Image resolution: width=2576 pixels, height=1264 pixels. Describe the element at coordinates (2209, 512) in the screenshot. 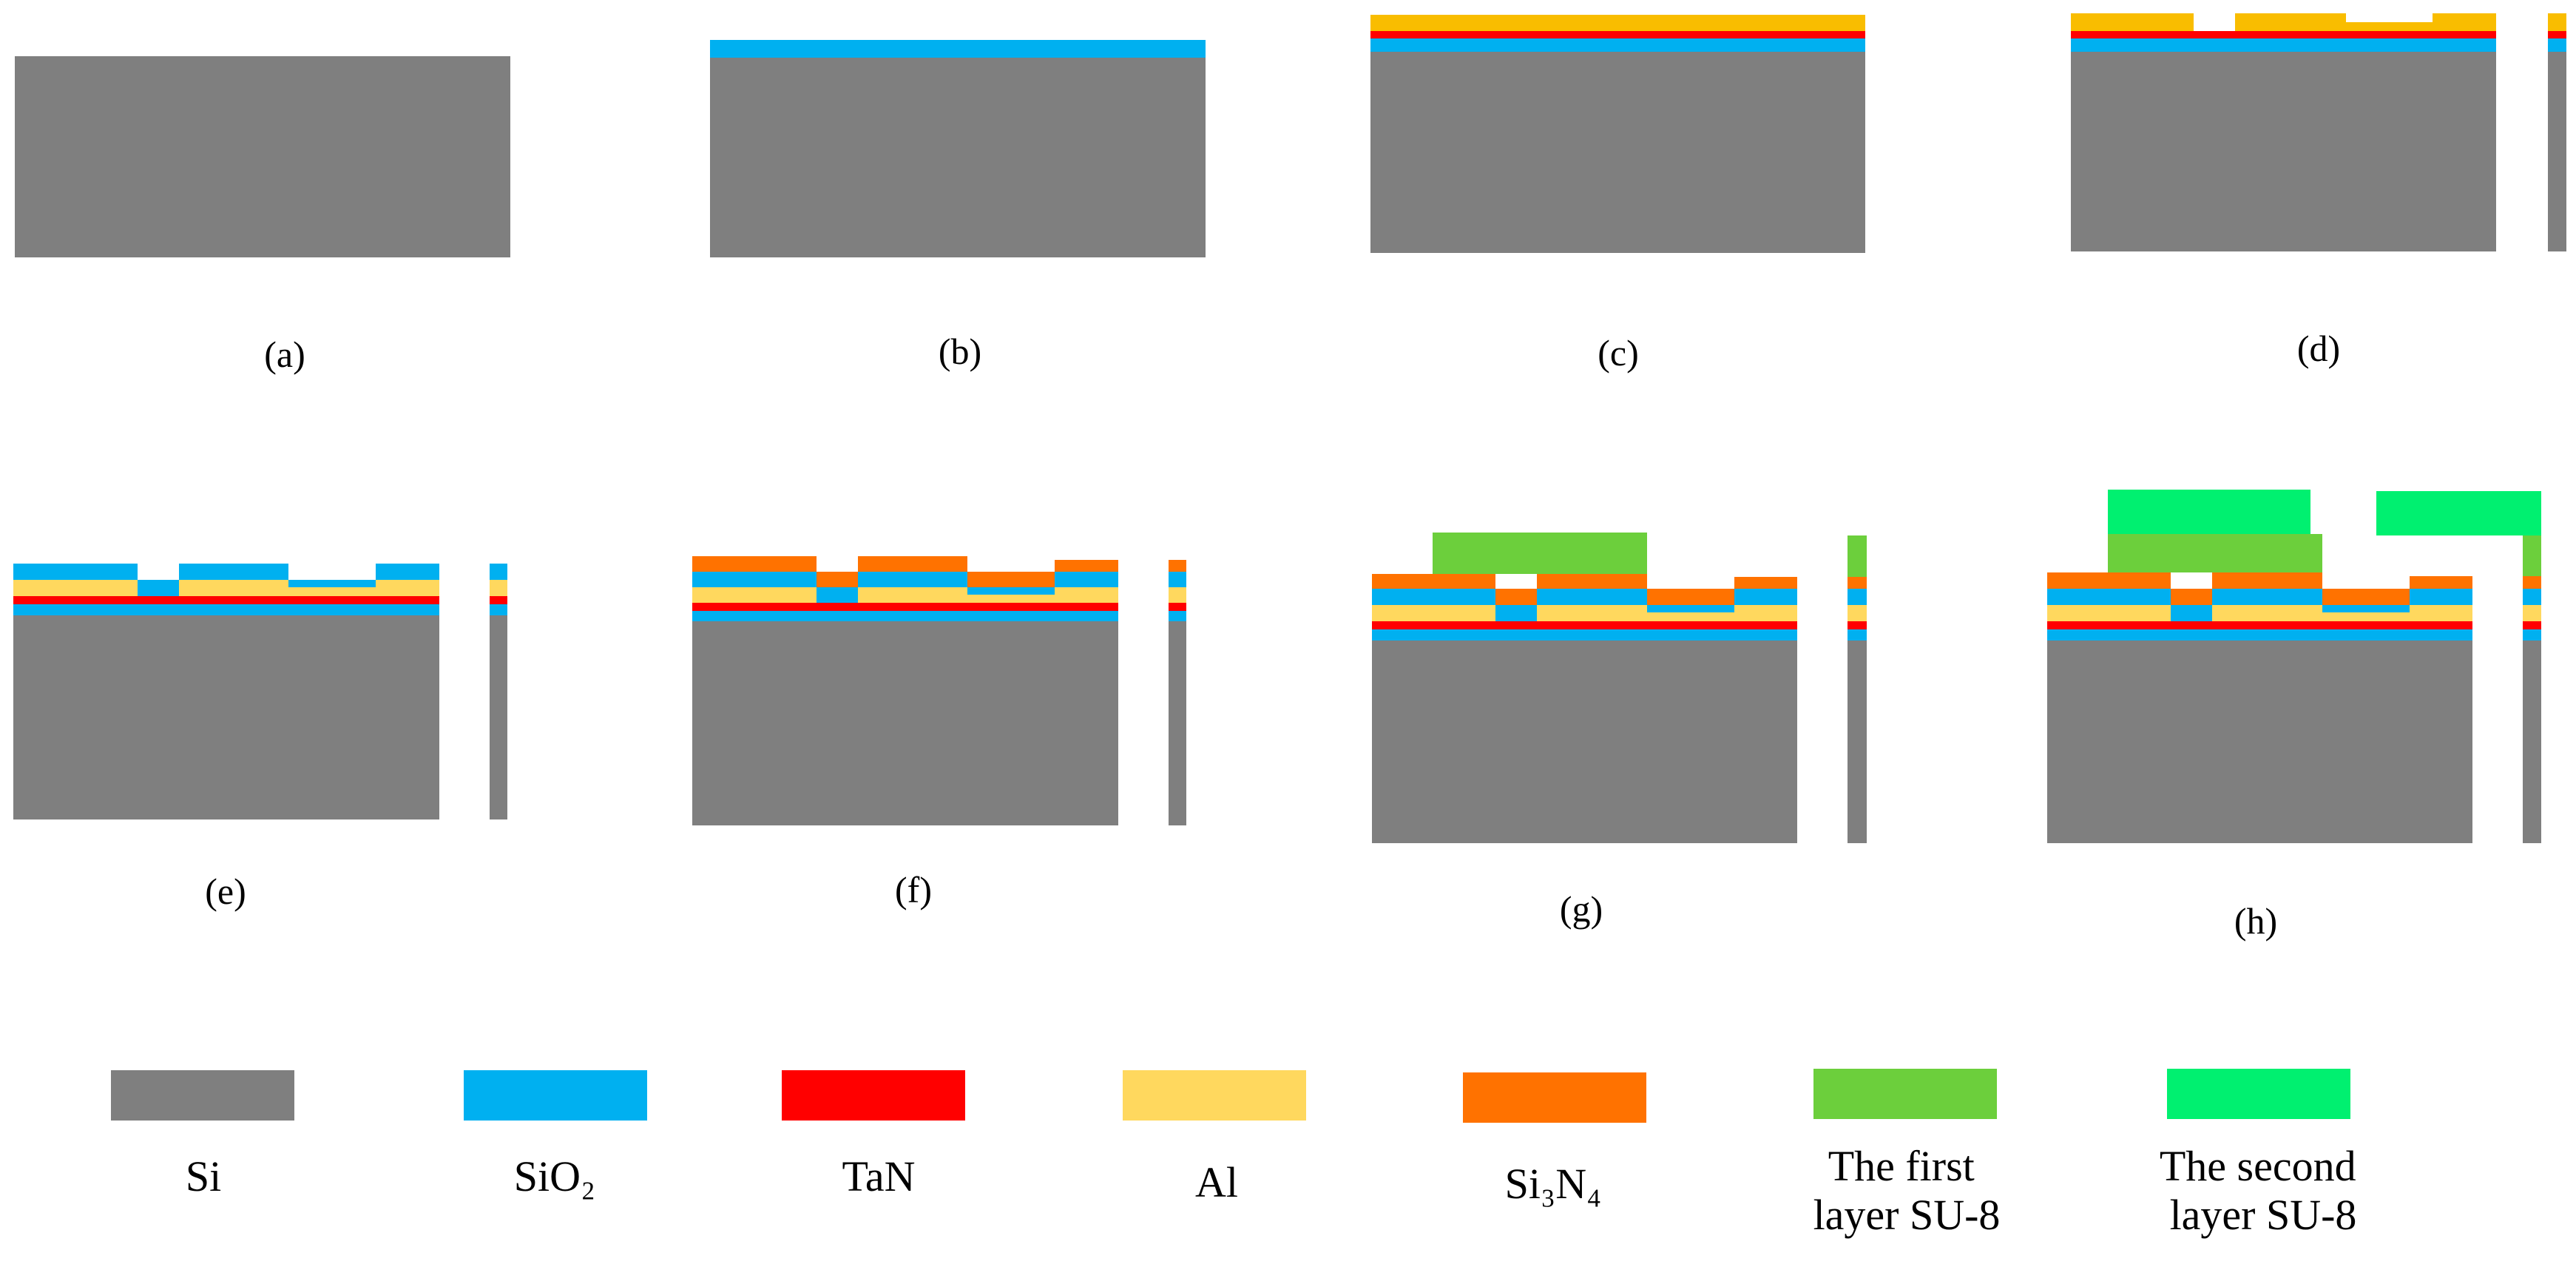

I see `su8-second-block` at that location.